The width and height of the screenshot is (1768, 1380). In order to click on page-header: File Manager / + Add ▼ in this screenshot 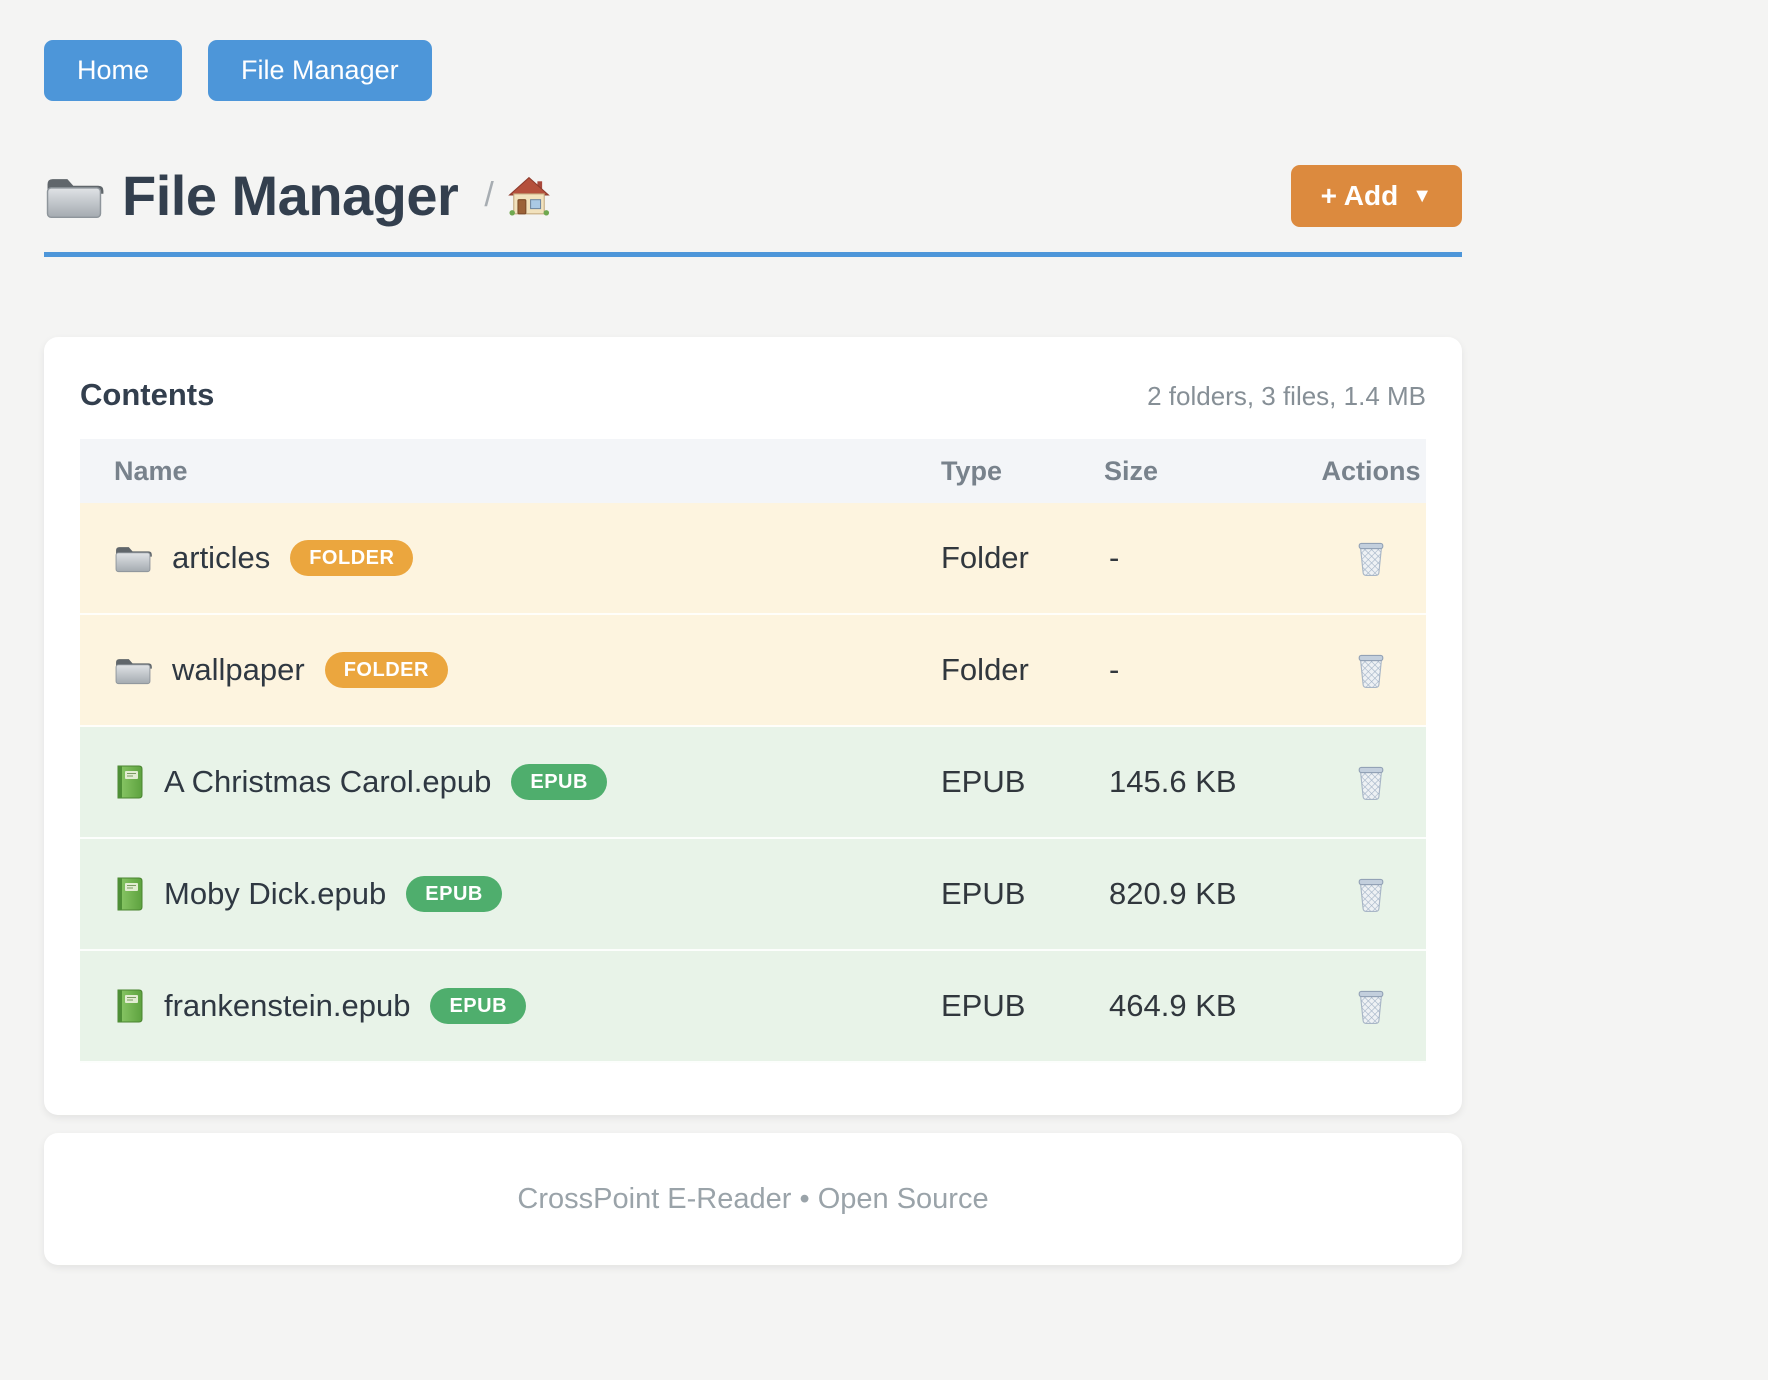, I will do `click(753, 195)`.